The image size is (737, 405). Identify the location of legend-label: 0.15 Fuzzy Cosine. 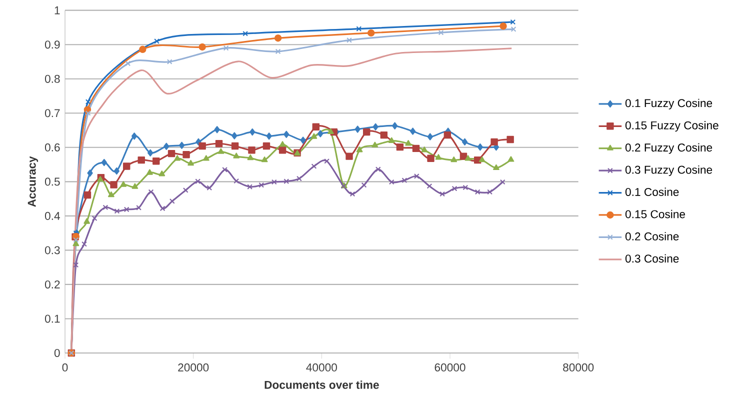
(671, 126).